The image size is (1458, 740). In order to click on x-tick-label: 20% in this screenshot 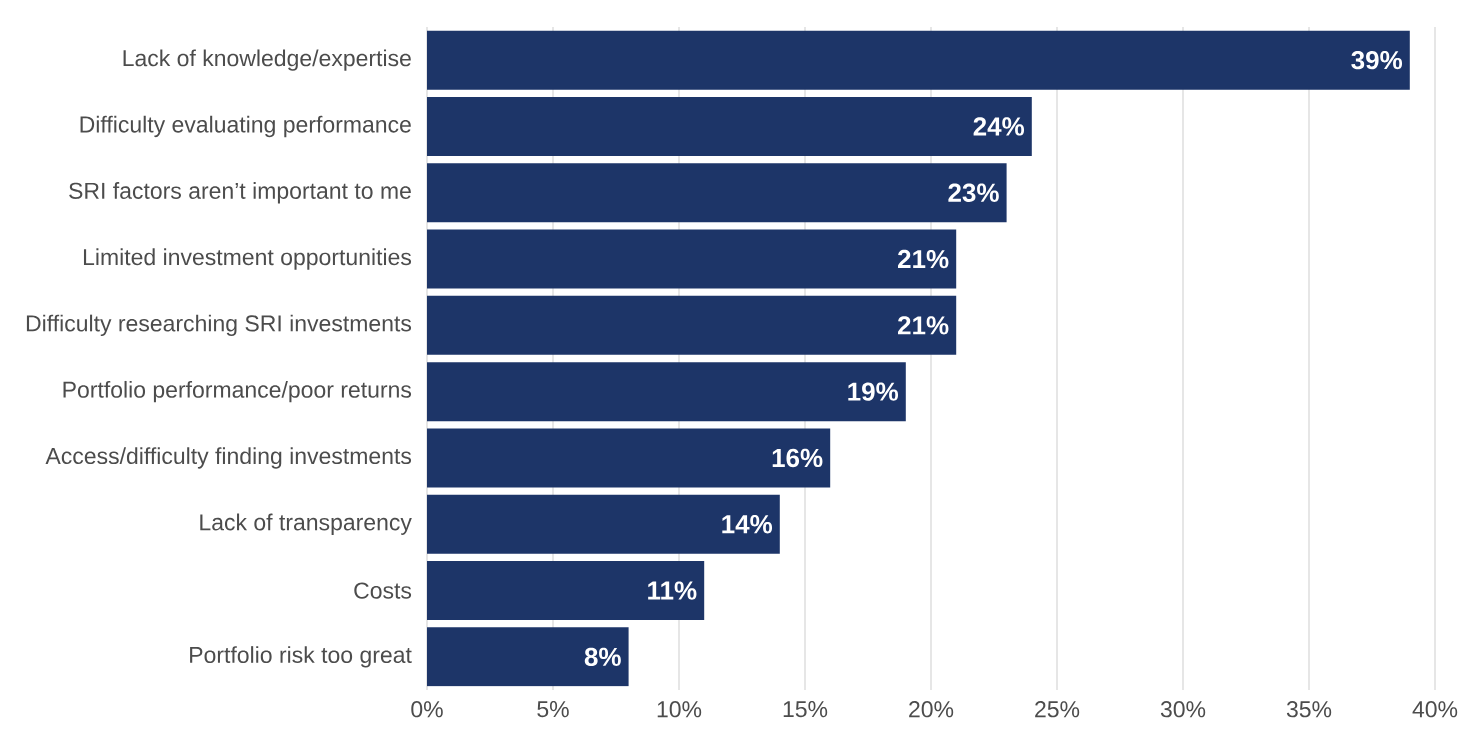, I will do `click(931, 709)`.